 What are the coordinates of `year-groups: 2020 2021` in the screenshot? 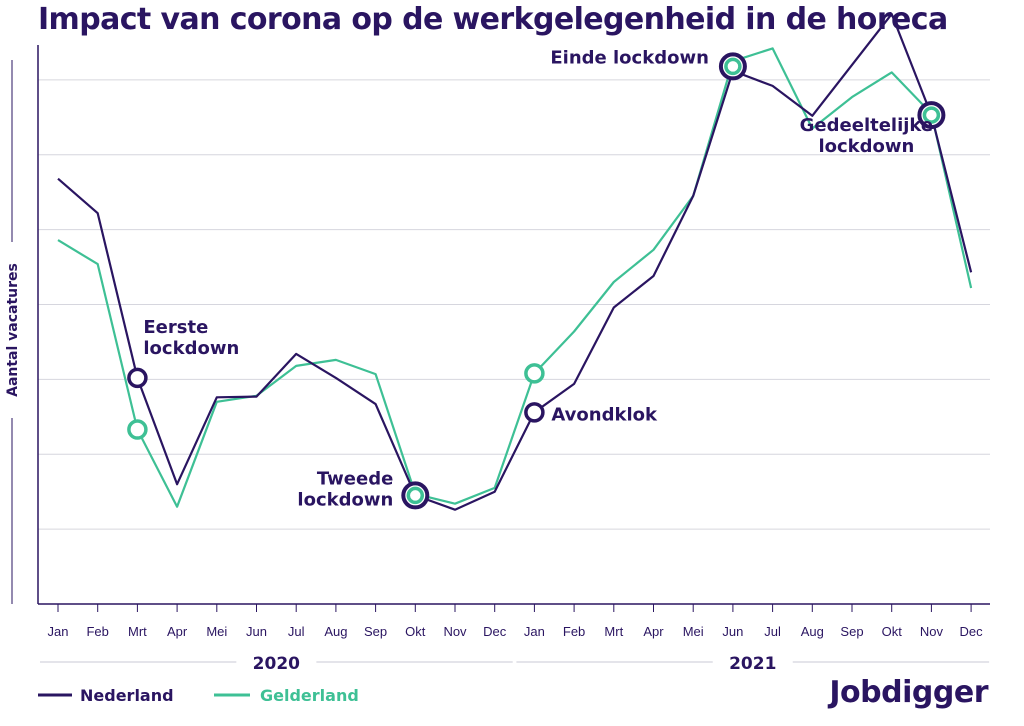 It's located at (515, 664).